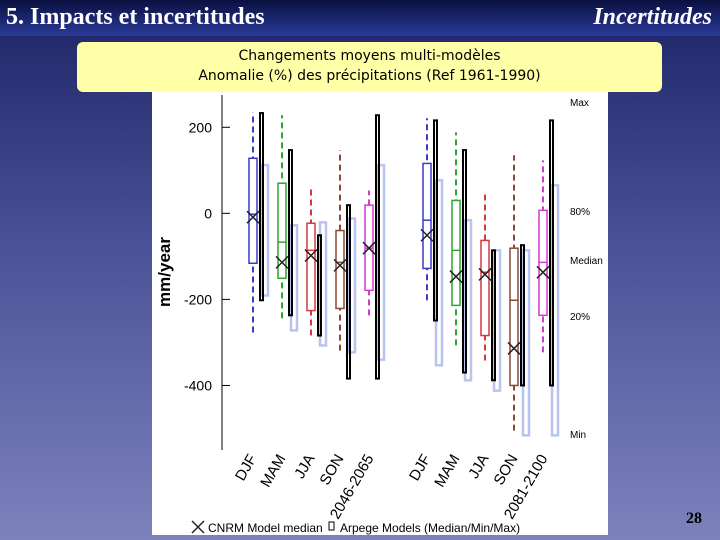  I want to click on section-title: Incertitudes, so click(652, 17).